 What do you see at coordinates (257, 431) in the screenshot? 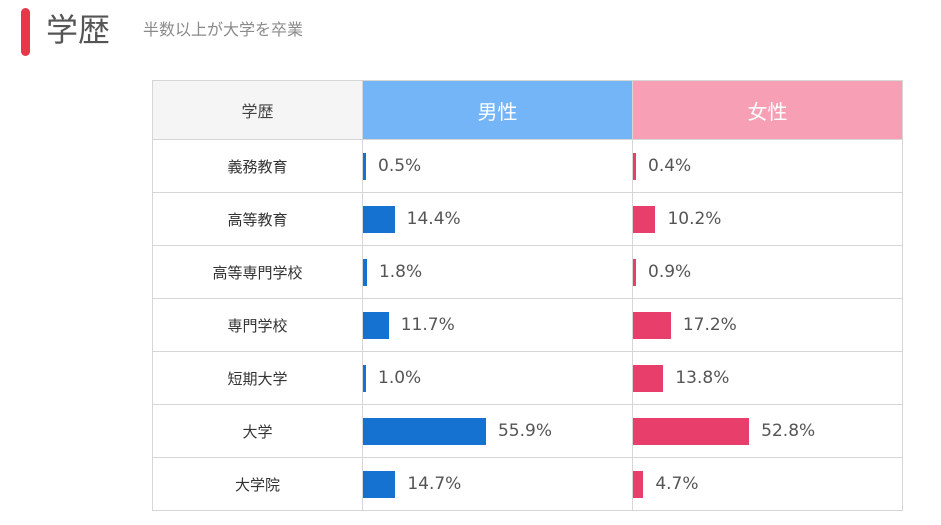
I see `category-label: 大学` at bounding box center [257, 431].